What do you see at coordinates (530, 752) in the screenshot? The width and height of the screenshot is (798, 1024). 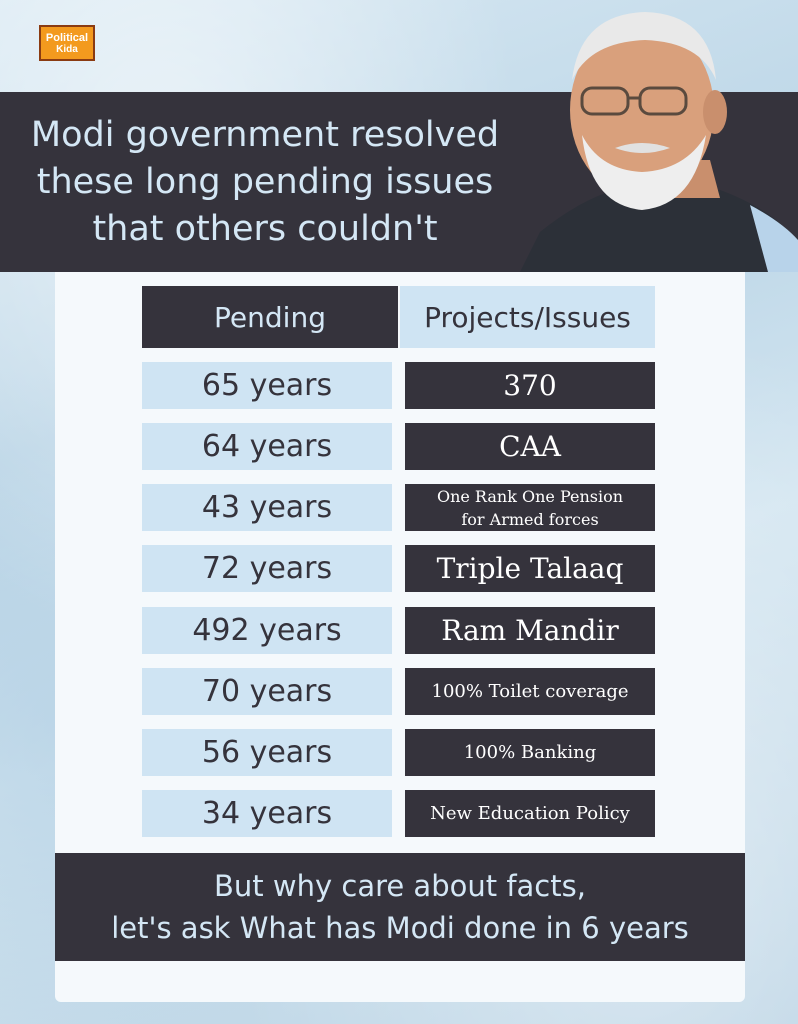 I see `row-7-issue: 100% Banking` at bounding box center [530, 752].